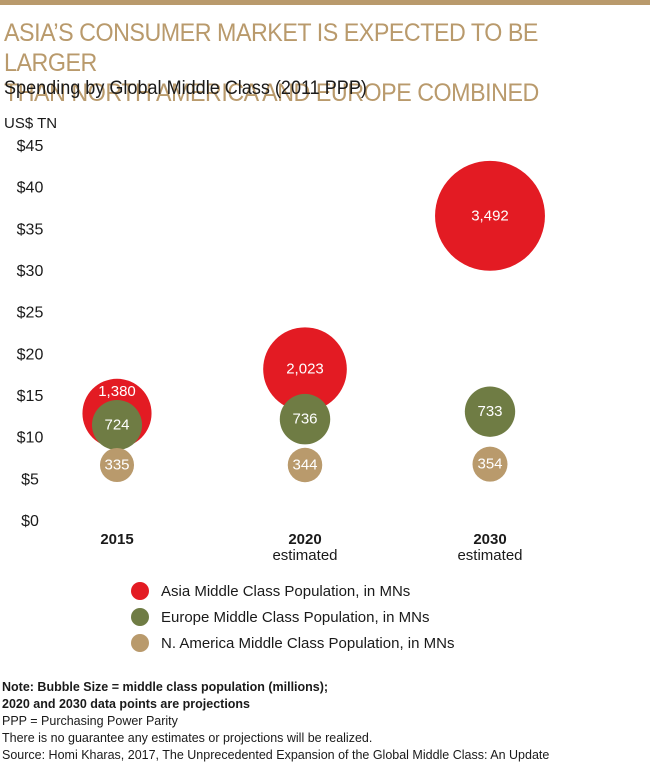 Image resolution: width=650 pixels, height=765 pixels. What do you see at coordinates (304, 539) in the screenshot?
I see `x-category-label: 2020` at bounding box center [304, 539].